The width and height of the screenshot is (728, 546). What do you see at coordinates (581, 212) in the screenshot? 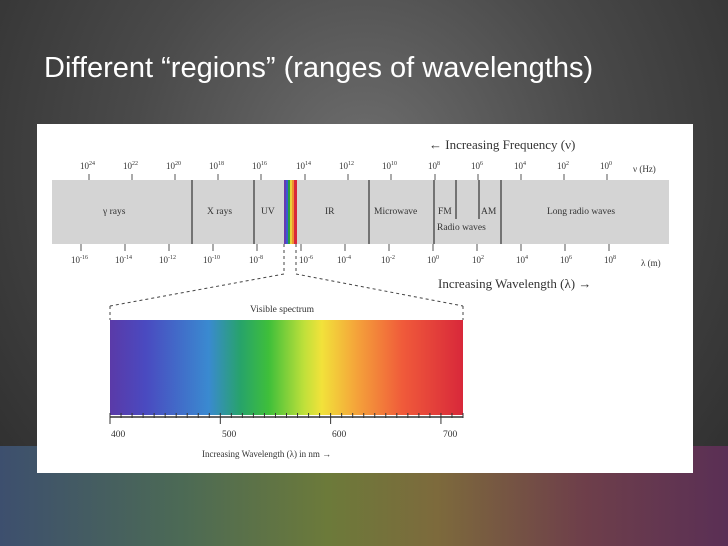
I see `region-long-radio: Long radio waves` at bounding box center [581, 212].